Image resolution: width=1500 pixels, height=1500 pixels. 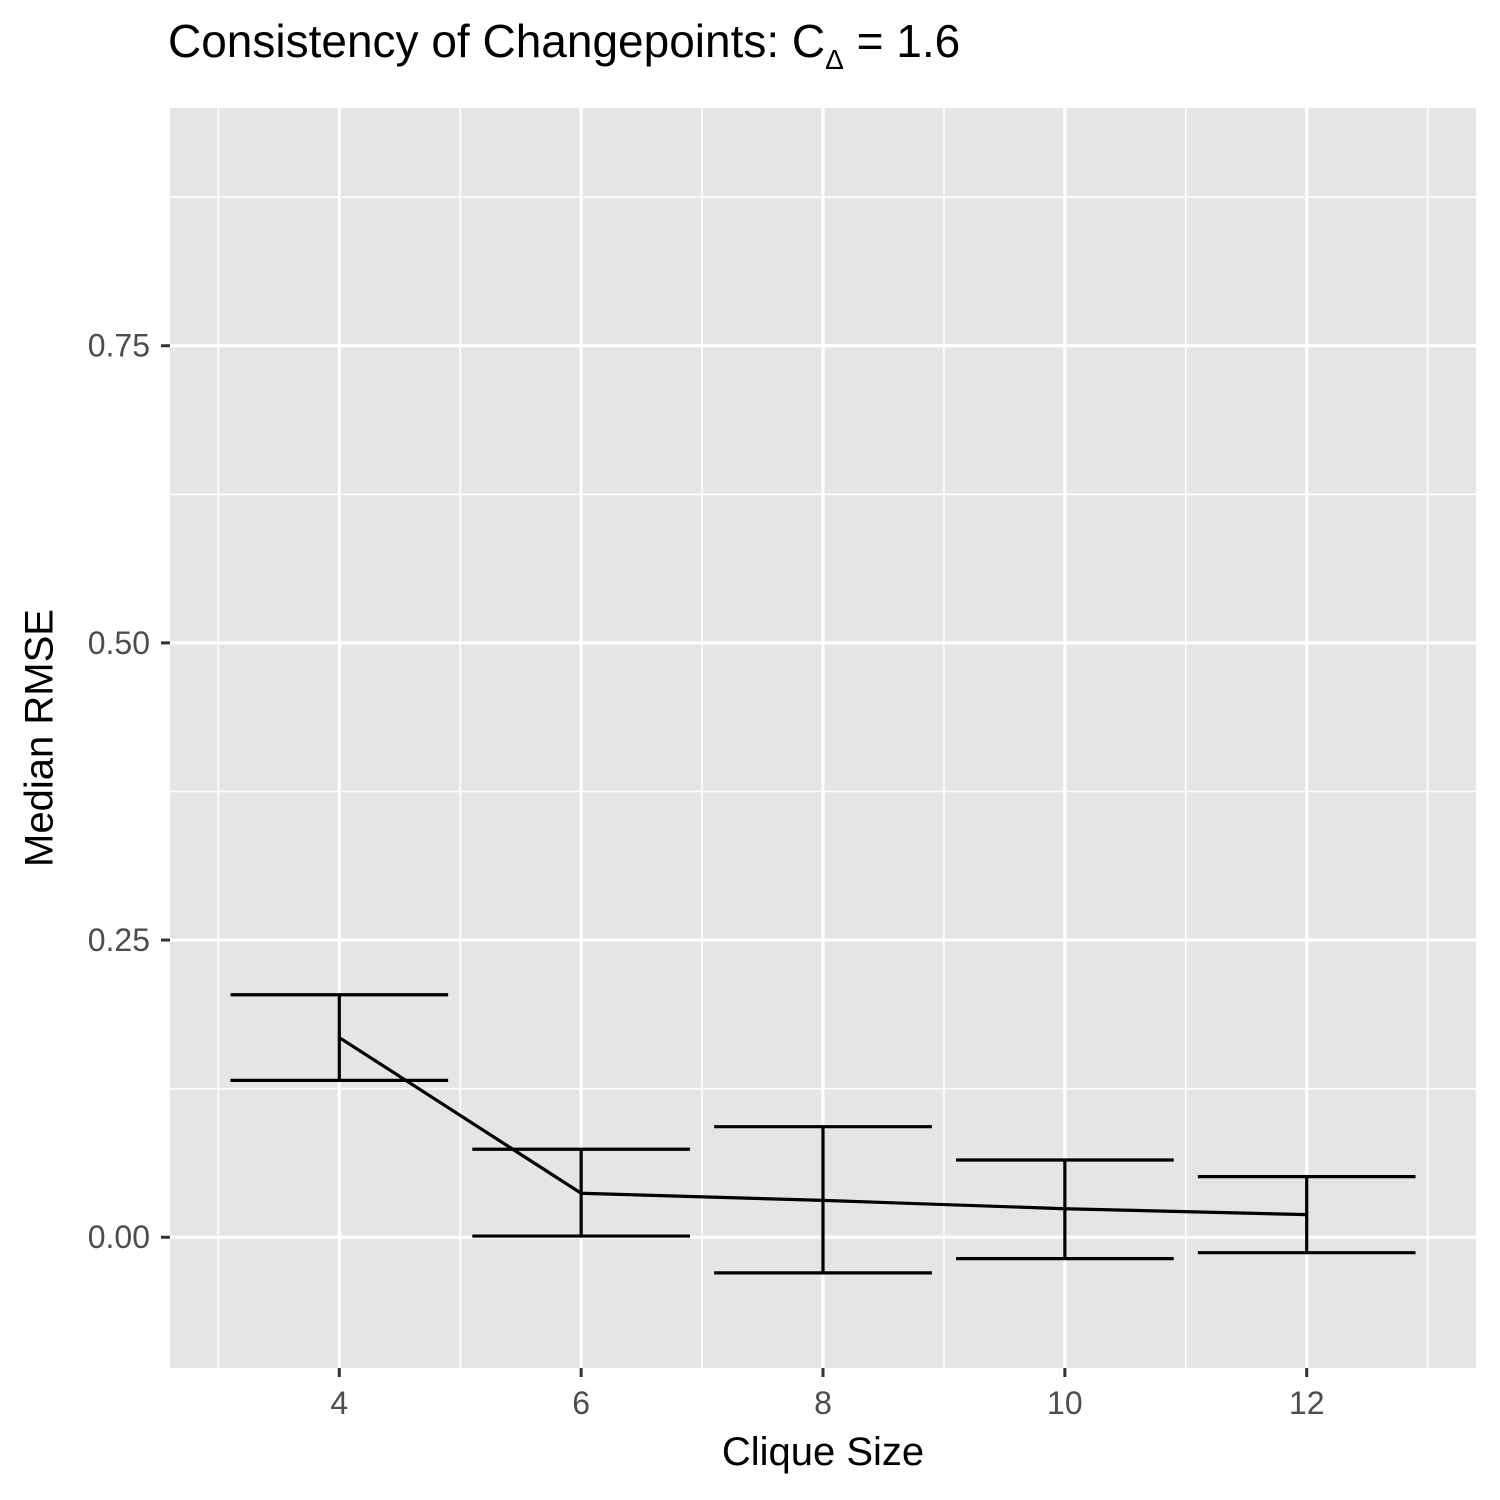 I want to click on series-line, so click(x=822, y=1126).